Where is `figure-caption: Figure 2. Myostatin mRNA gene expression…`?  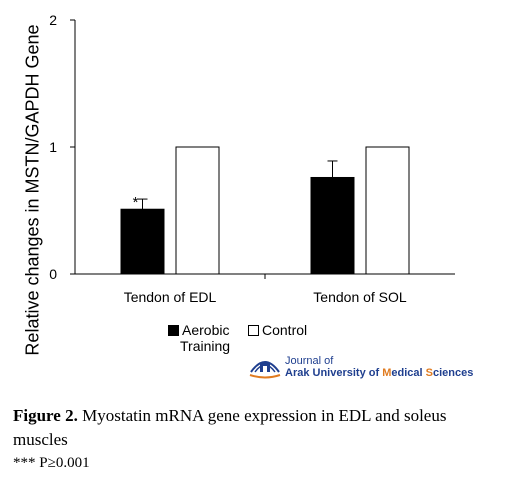
figure-caption: Figure 2. Myostatin mRNA gene expression… is located at coordinates (248, 428).